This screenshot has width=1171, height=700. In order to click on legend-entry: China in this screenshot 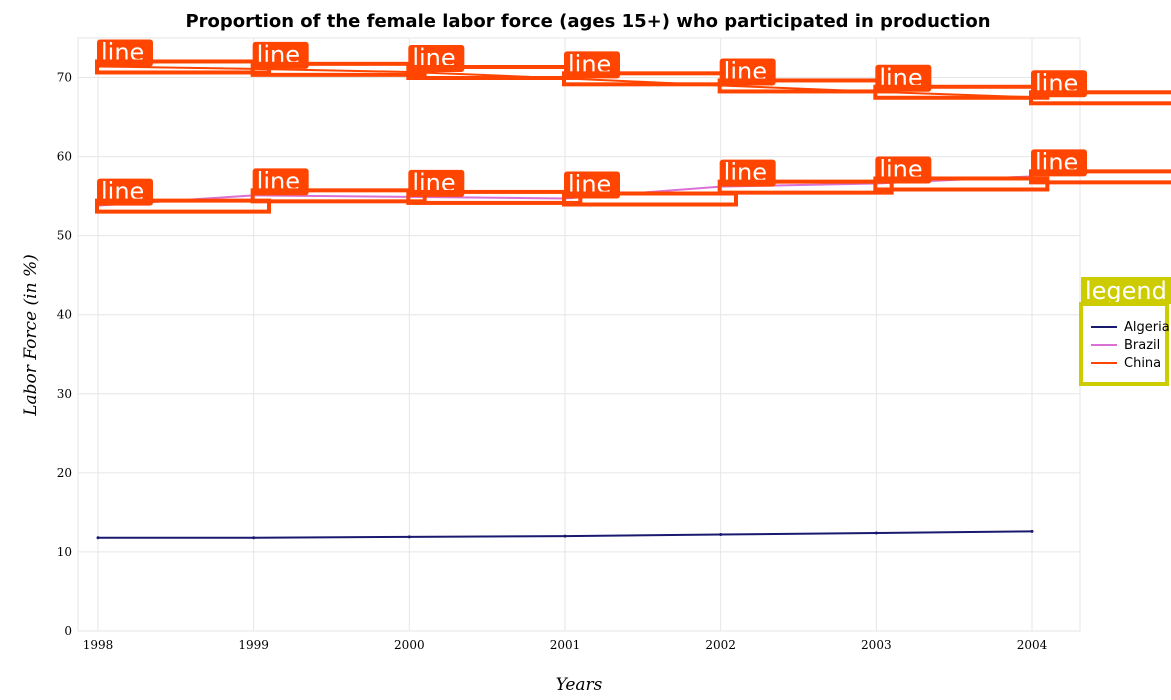, I will do `click(1142, 363)`.